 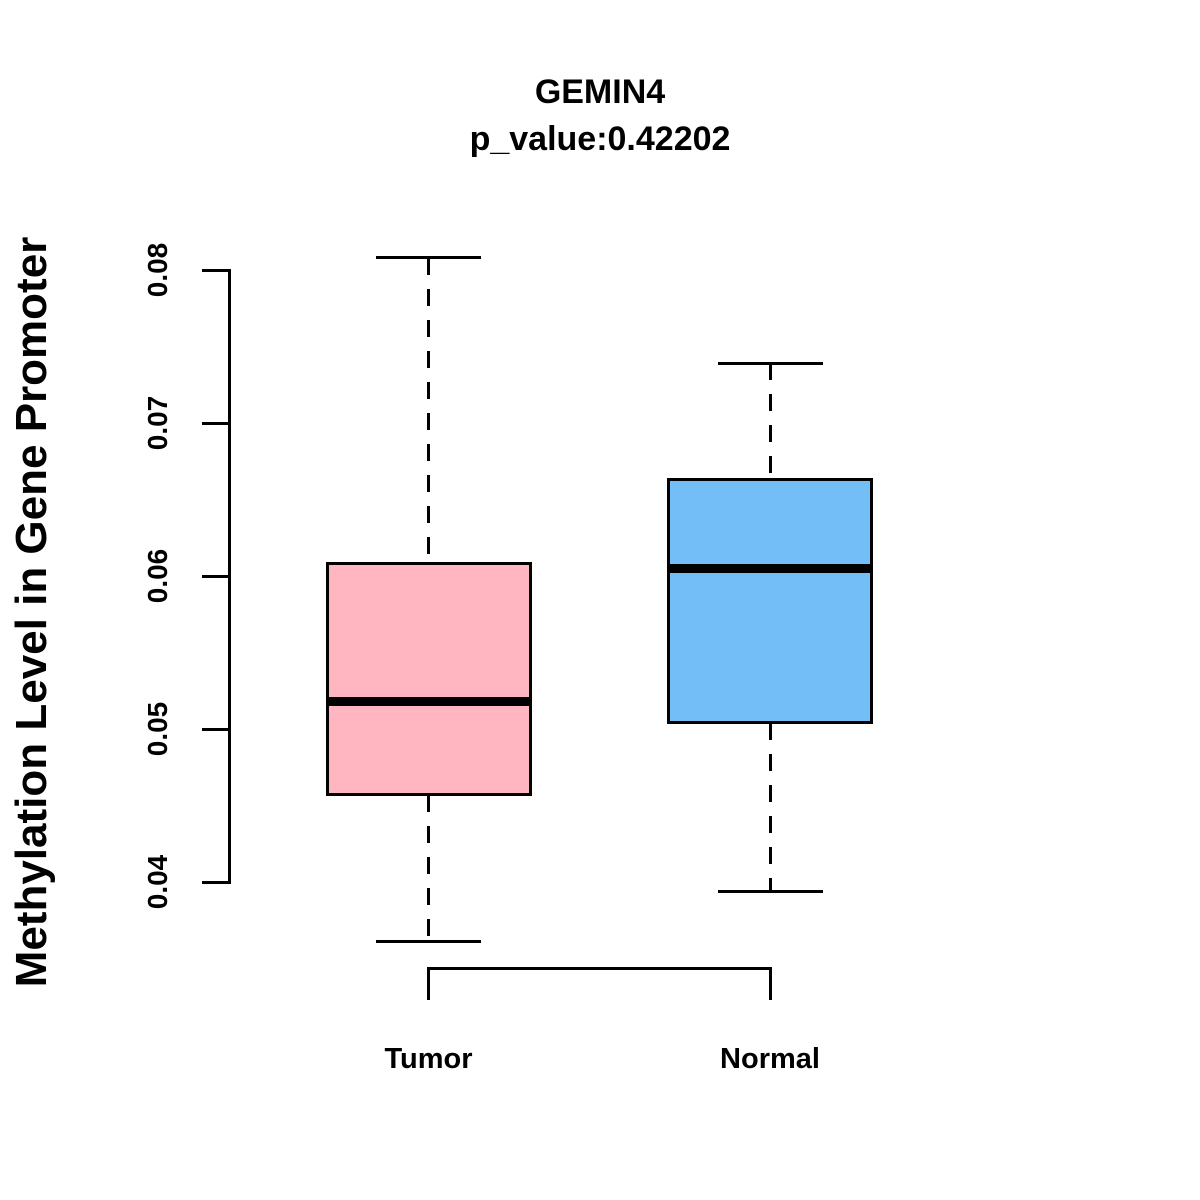 I want to click on y-tick-label: 0.06, so click(x=157, y=576).